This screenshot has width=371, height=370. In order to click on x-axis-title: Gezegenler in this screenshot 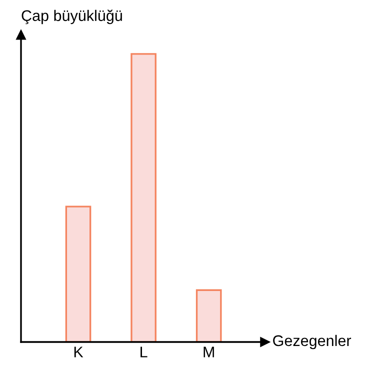, I will do `click(312, 342)`.